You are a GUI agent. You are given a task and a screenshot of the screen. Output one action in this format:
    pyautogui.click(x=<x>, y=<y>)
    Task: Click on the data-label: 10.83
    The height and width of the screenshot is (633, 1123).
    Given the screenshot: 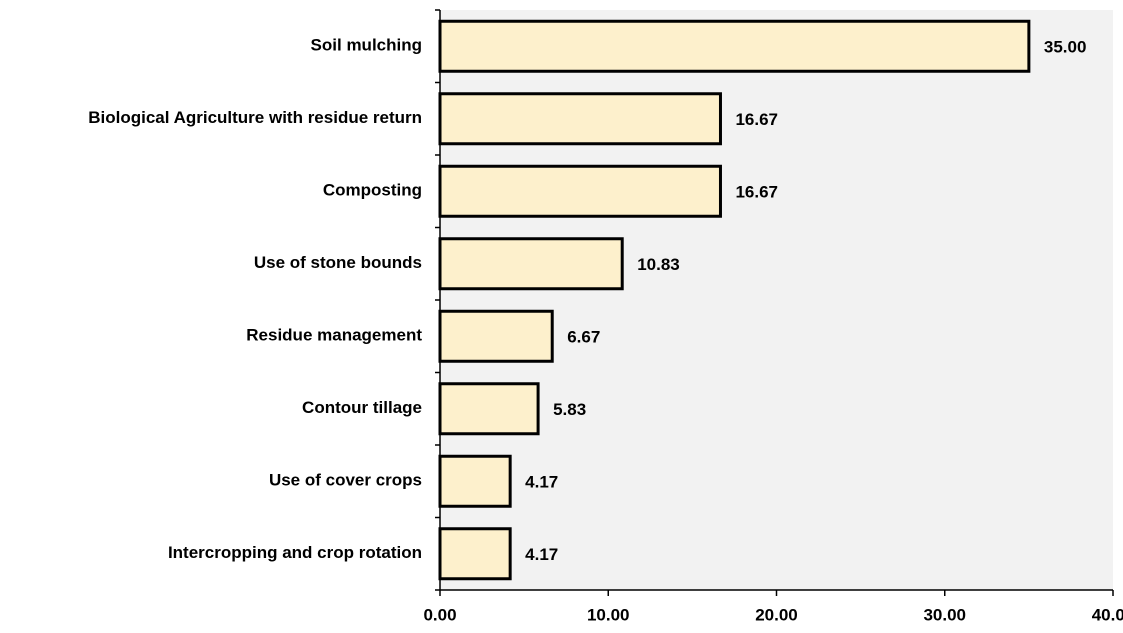 What is the action you would take?
    pyautogui.click(x=658, y=264)
    